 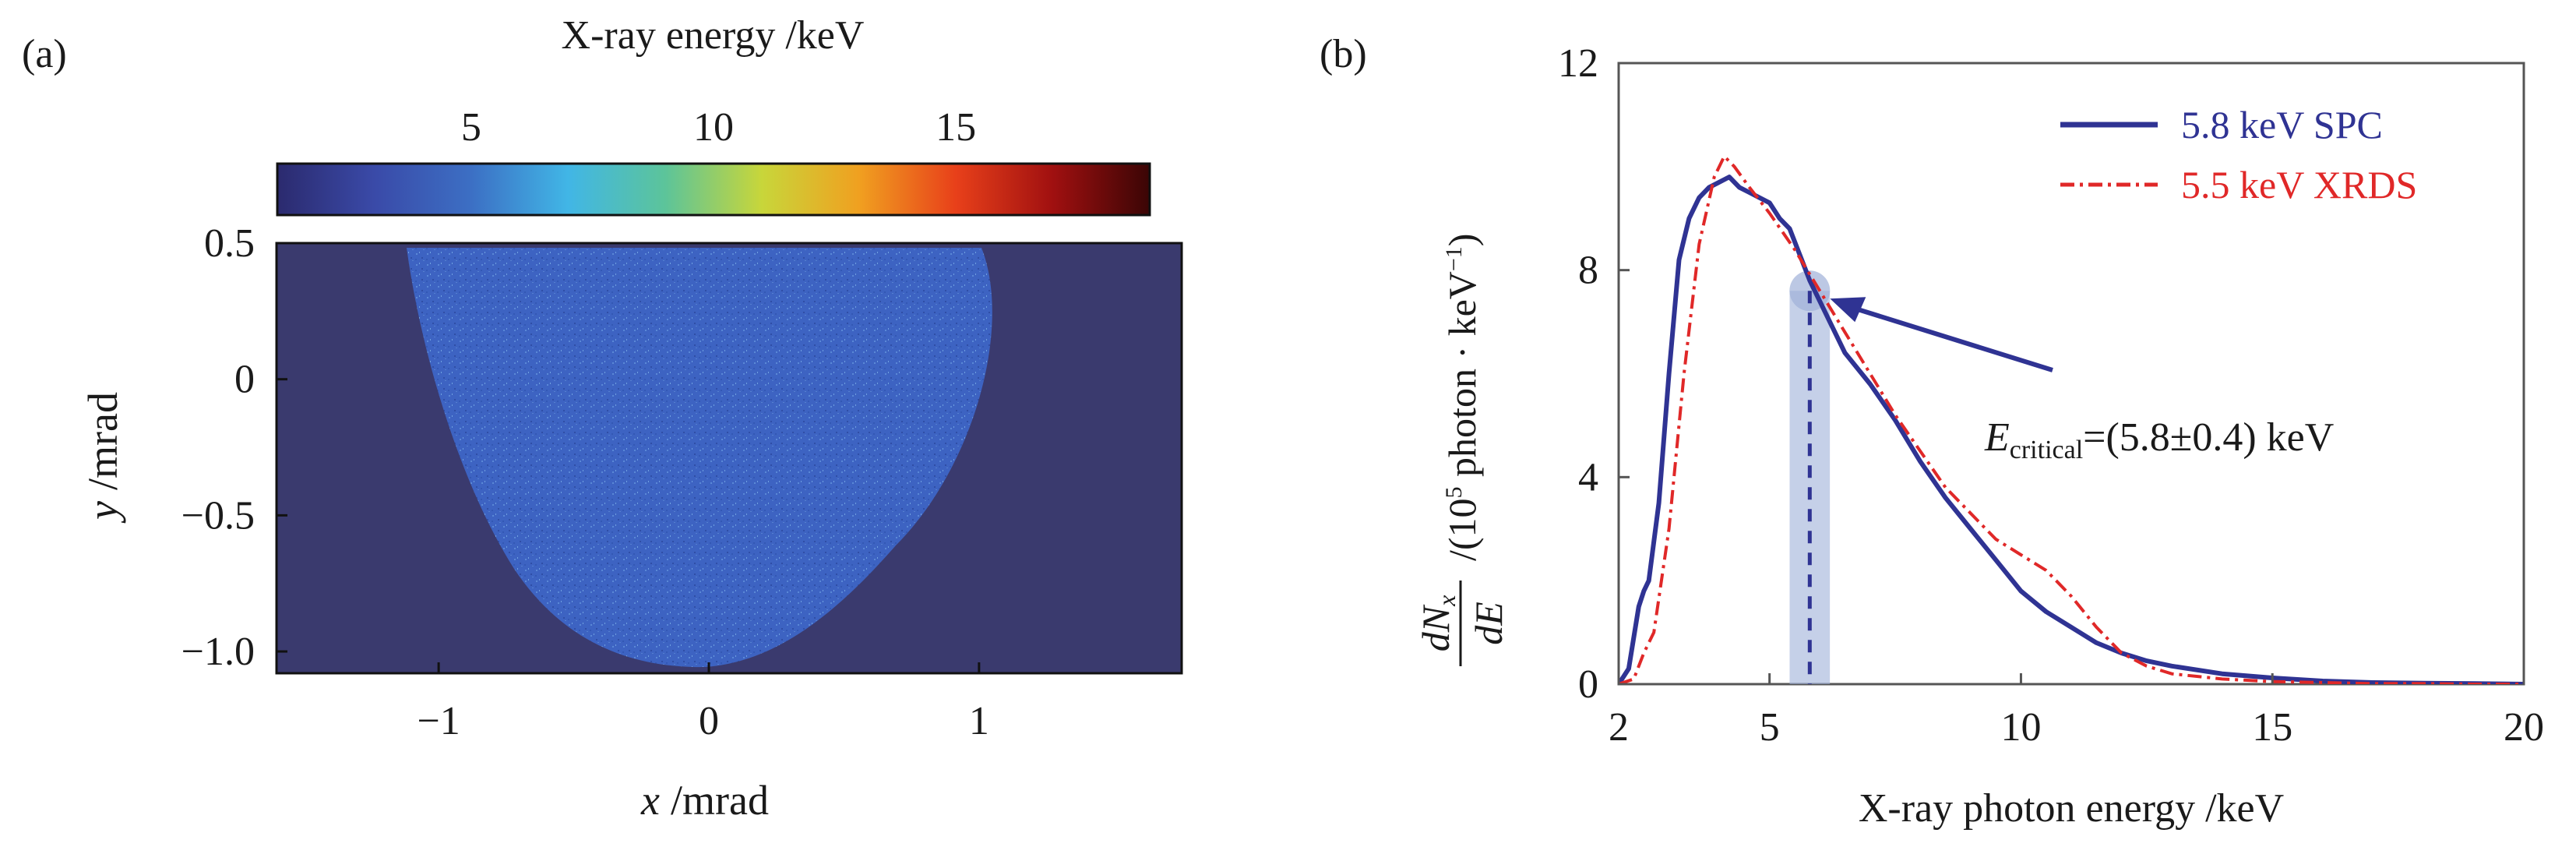 I want to click on heatmap-y-tick-label: 0, so click(x=245, y=380).